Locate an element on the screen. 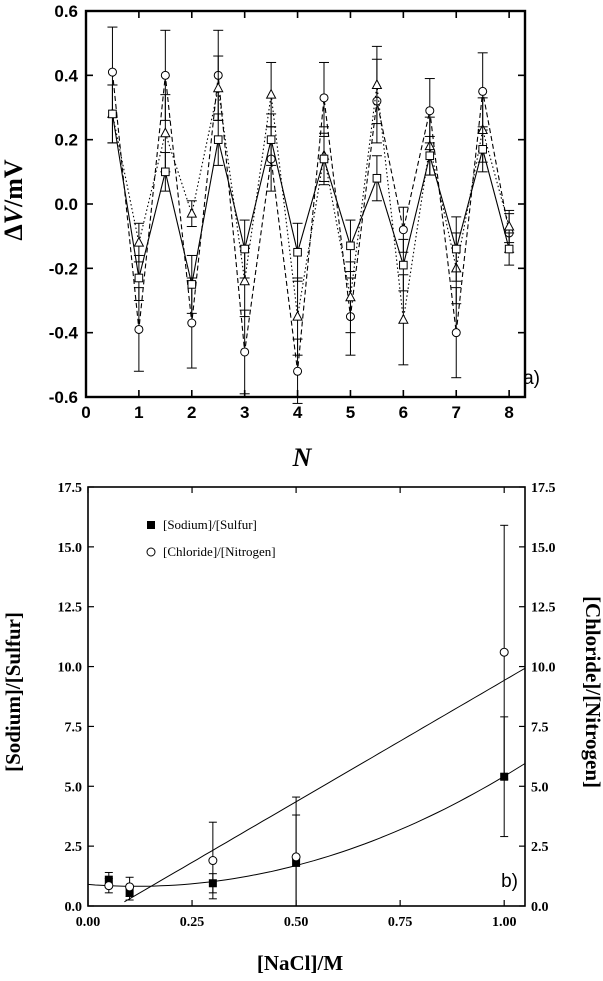  a-y-tick-label: 0.2 is located at coordinates (66, 140).